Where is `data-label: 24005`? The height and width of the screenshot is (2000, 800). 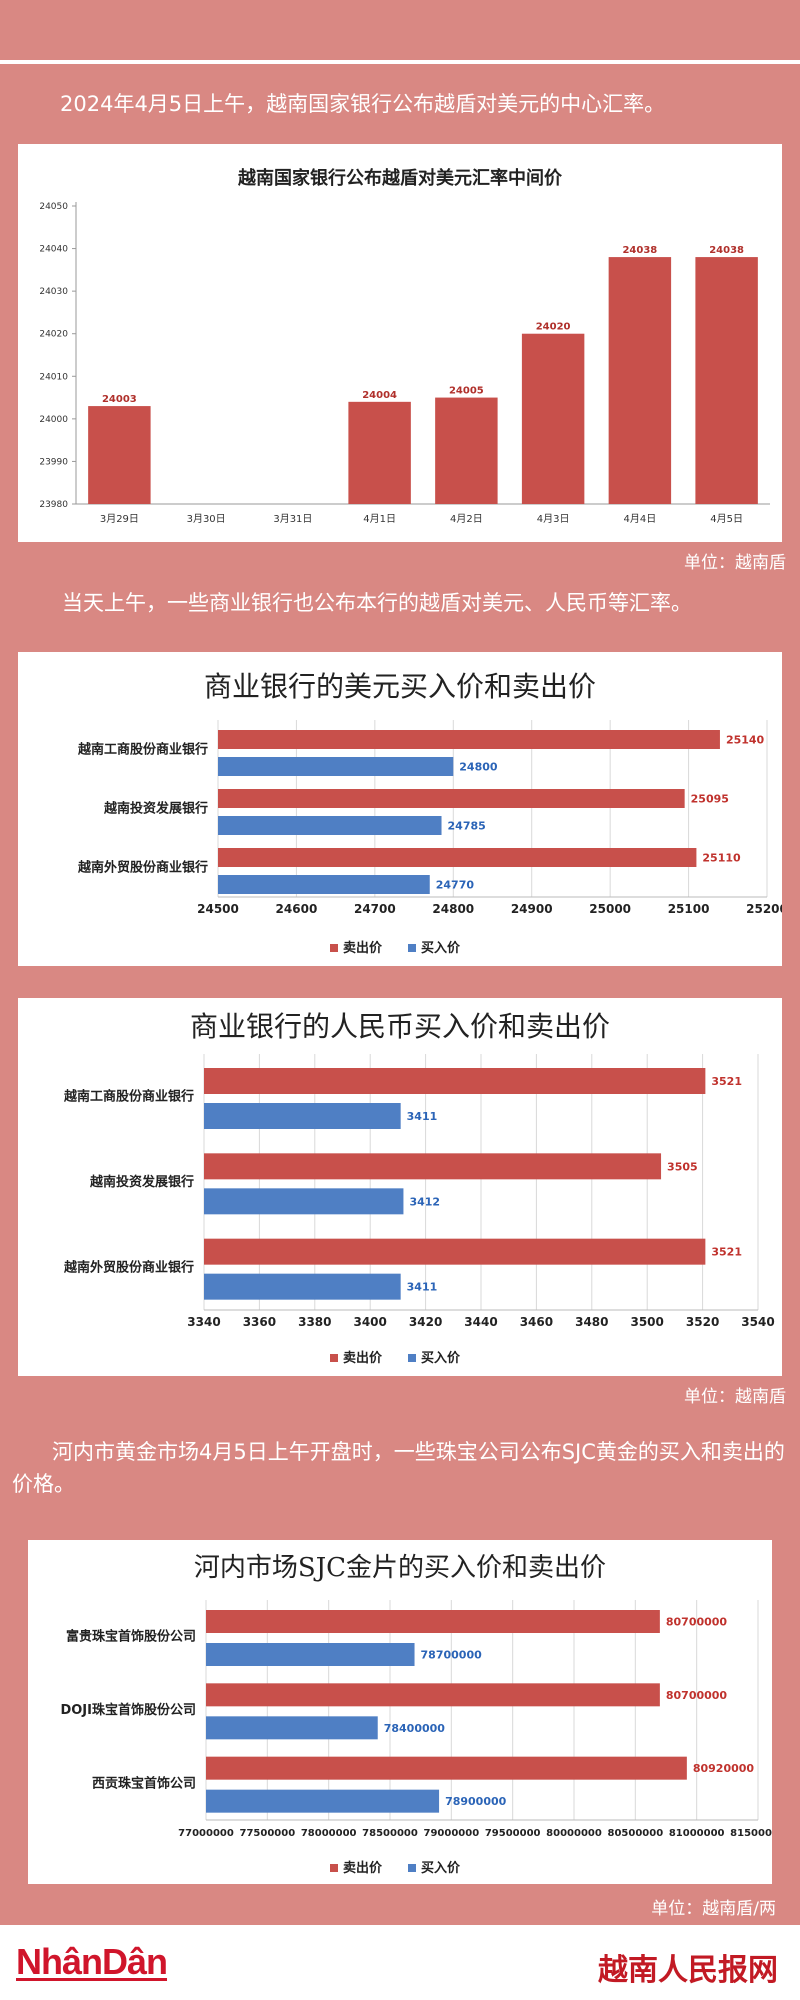 data-label: 24005 is located at coordinates (466, 391).